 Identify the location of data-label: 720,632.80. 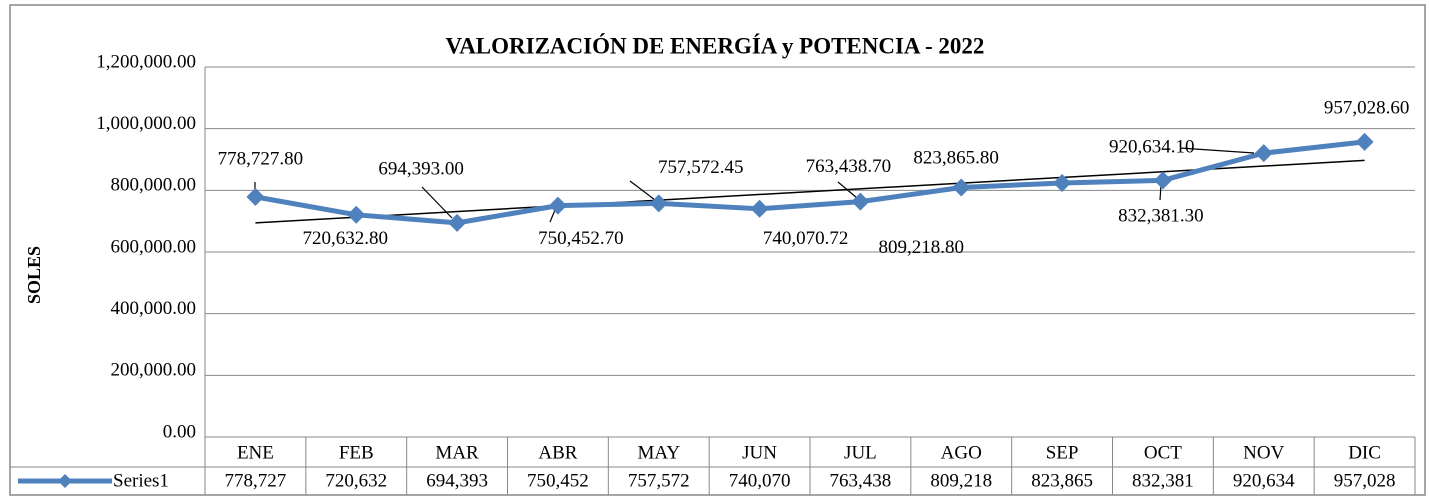
(346, 238).